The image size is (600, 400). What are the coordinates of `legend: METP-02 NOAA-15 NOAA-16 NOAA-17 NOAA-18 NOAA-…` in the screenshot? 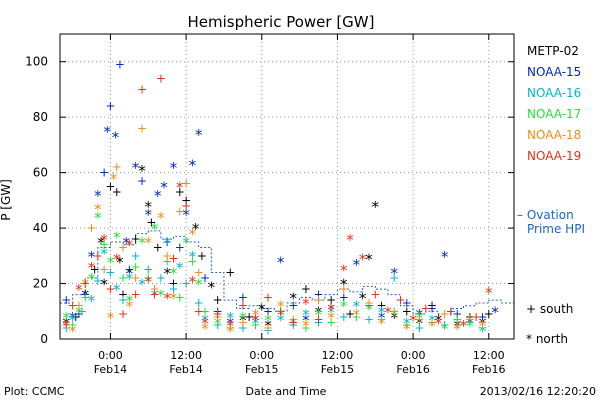 It's located at (551, 195).